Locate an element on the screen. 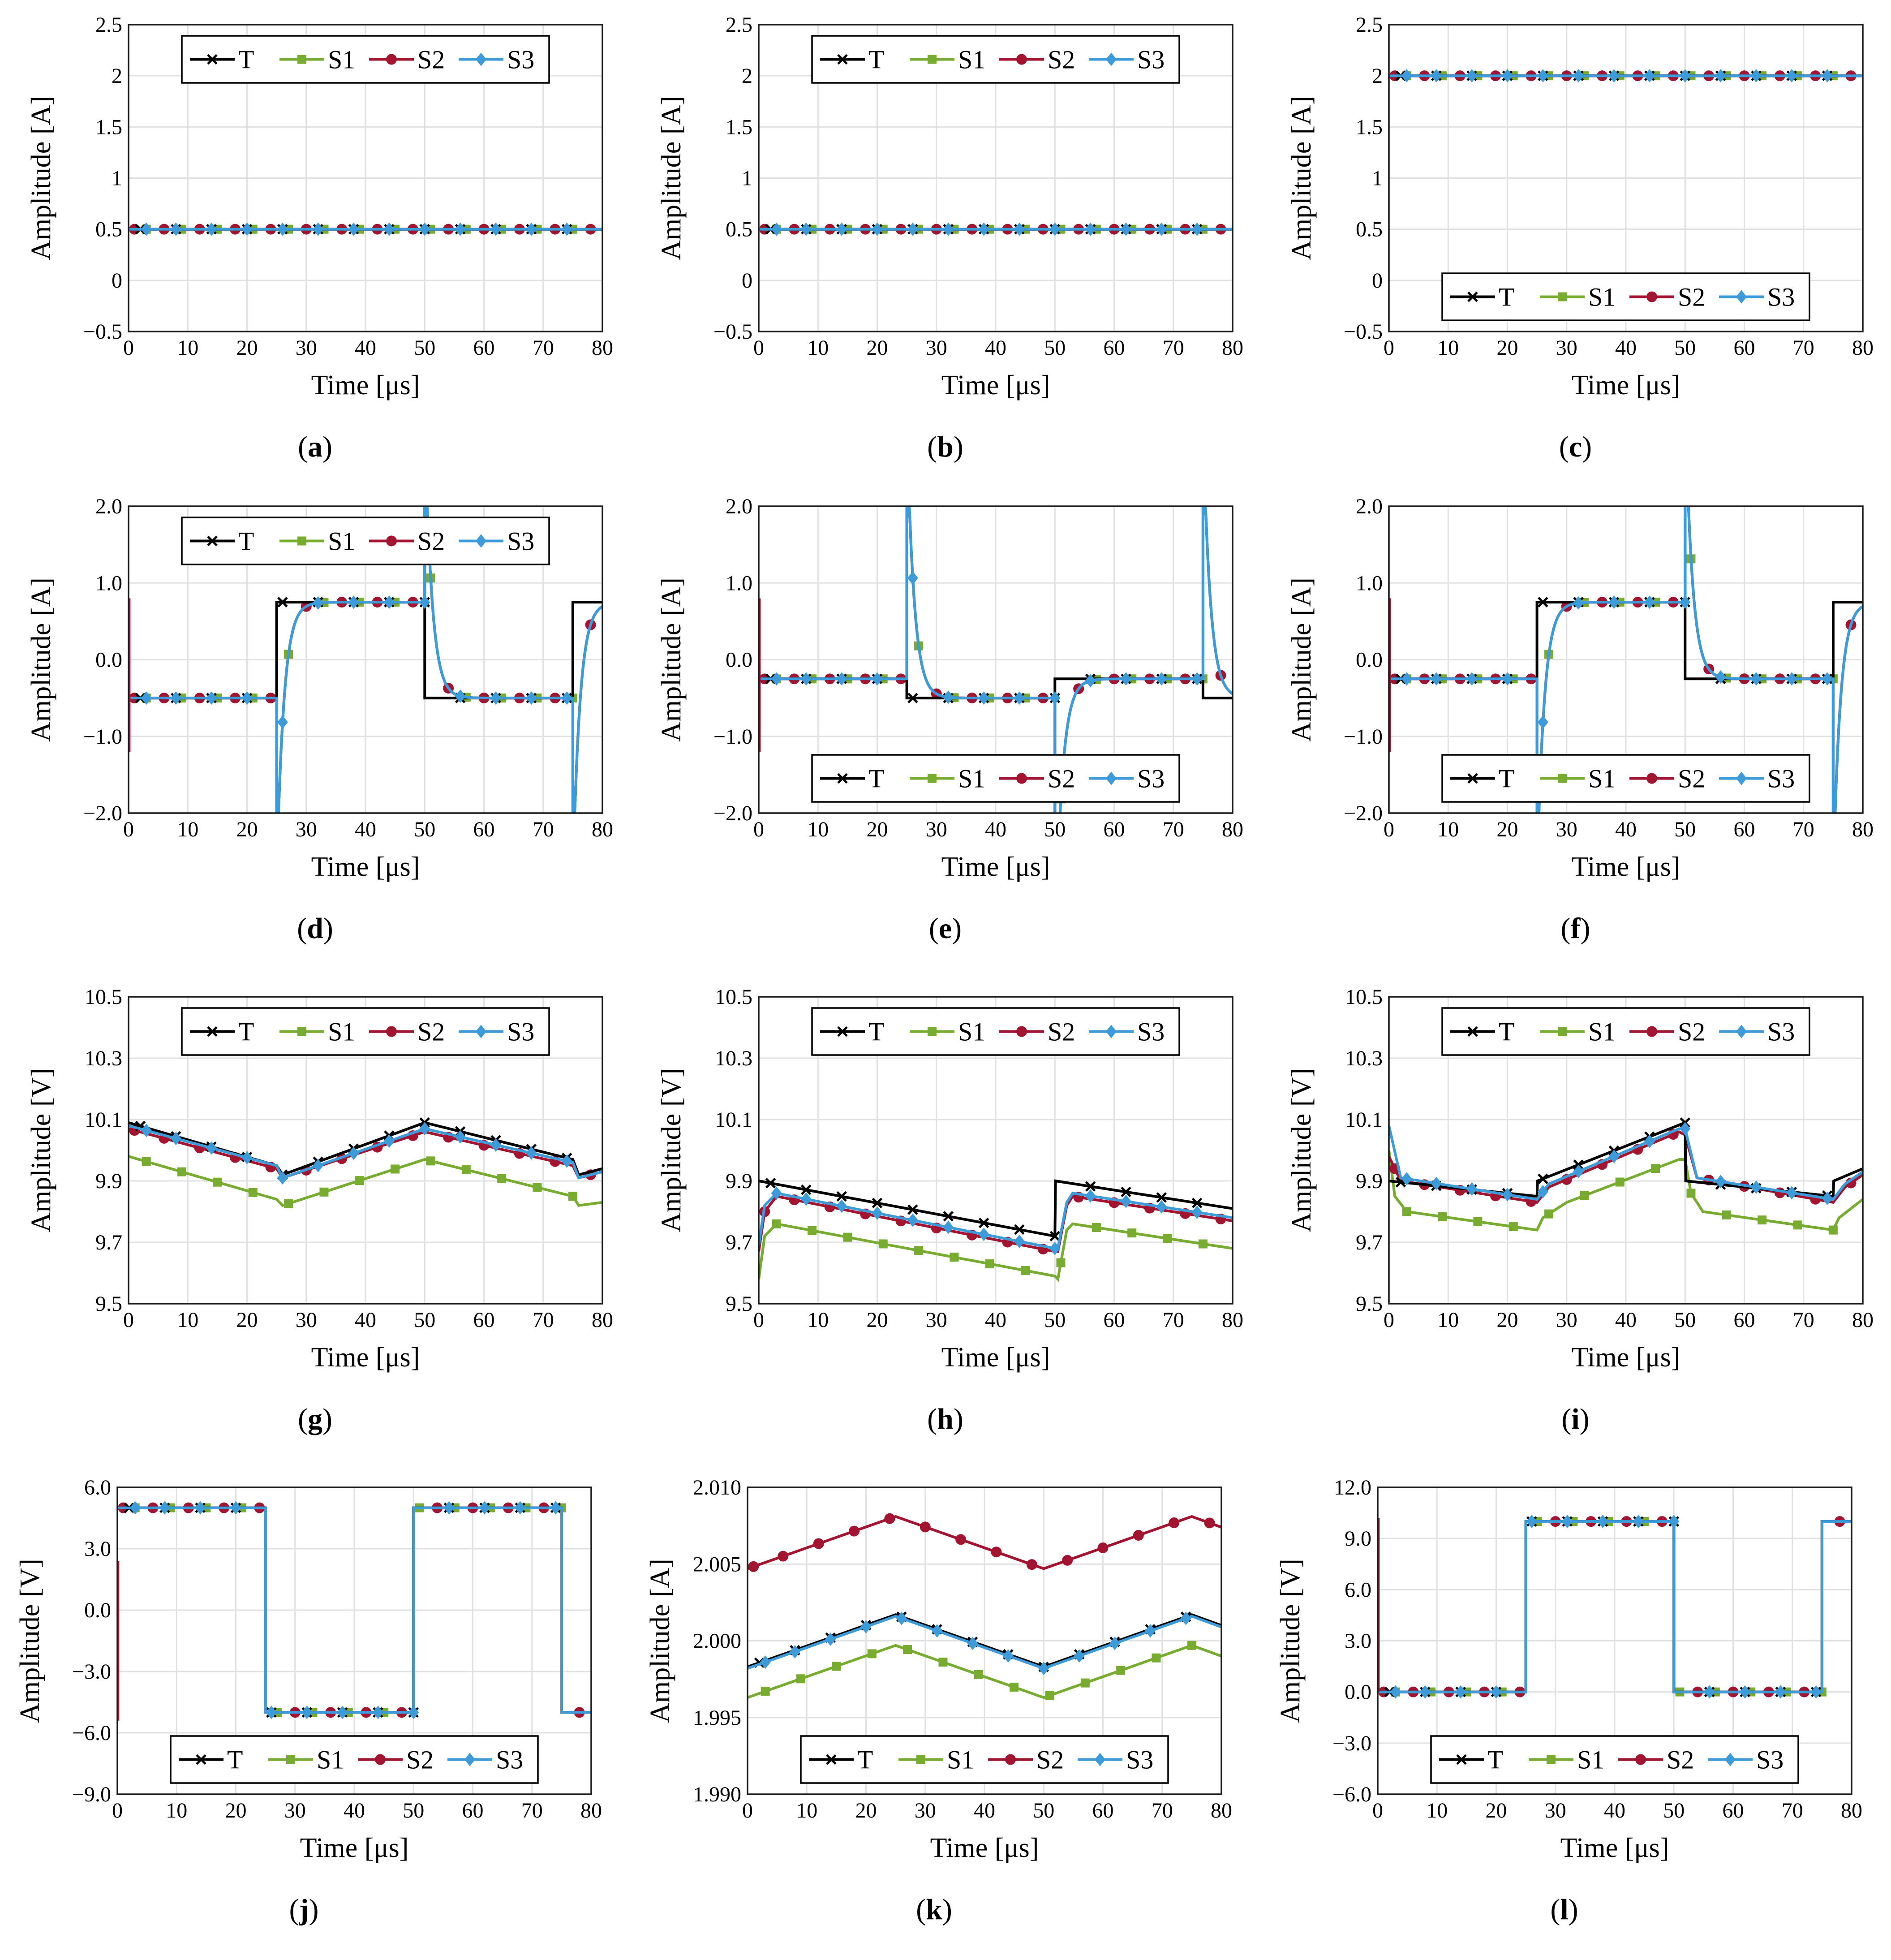  x-tick-label: 20 is located at coordinates (247, 348).